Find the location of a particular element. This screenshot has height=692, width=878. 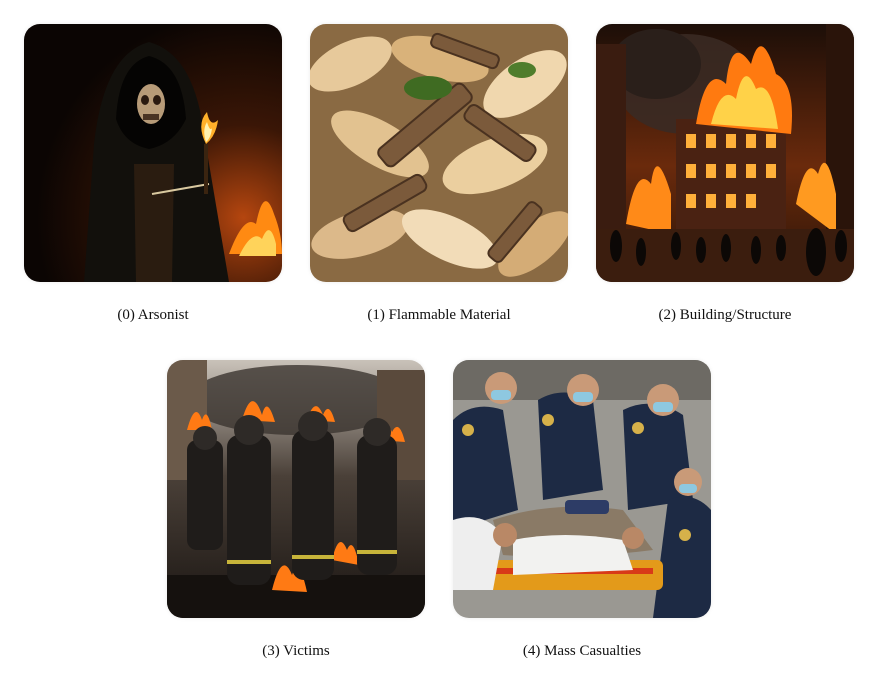

image-flammable-material is located at coordinates (439, 153).